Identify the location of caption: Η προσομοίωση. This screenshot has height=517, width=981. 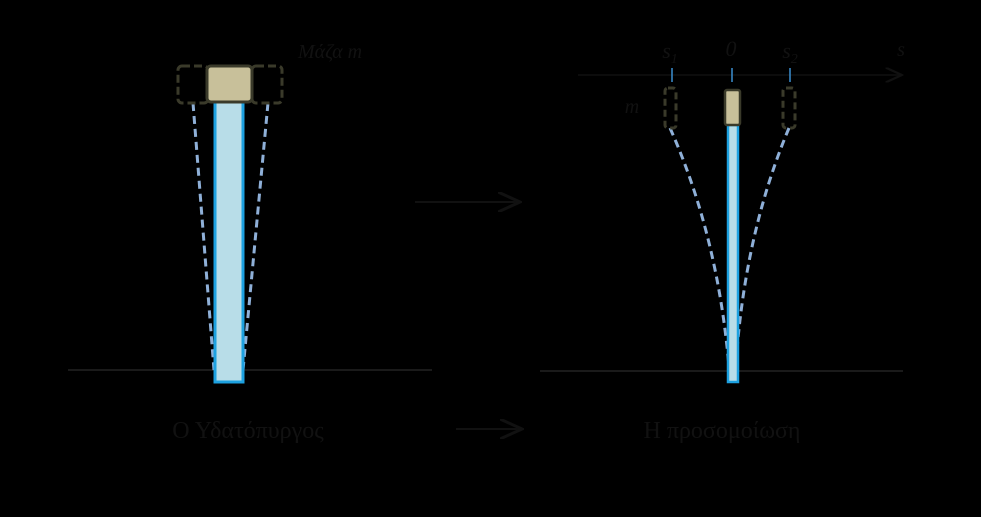
(722, 431).